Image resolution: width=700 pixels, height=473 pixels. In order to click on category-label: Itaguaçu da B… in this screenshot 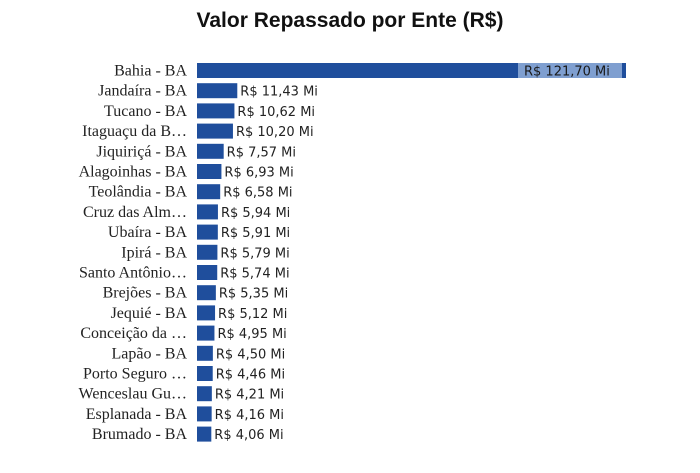, I will do `click(134, 131)`.